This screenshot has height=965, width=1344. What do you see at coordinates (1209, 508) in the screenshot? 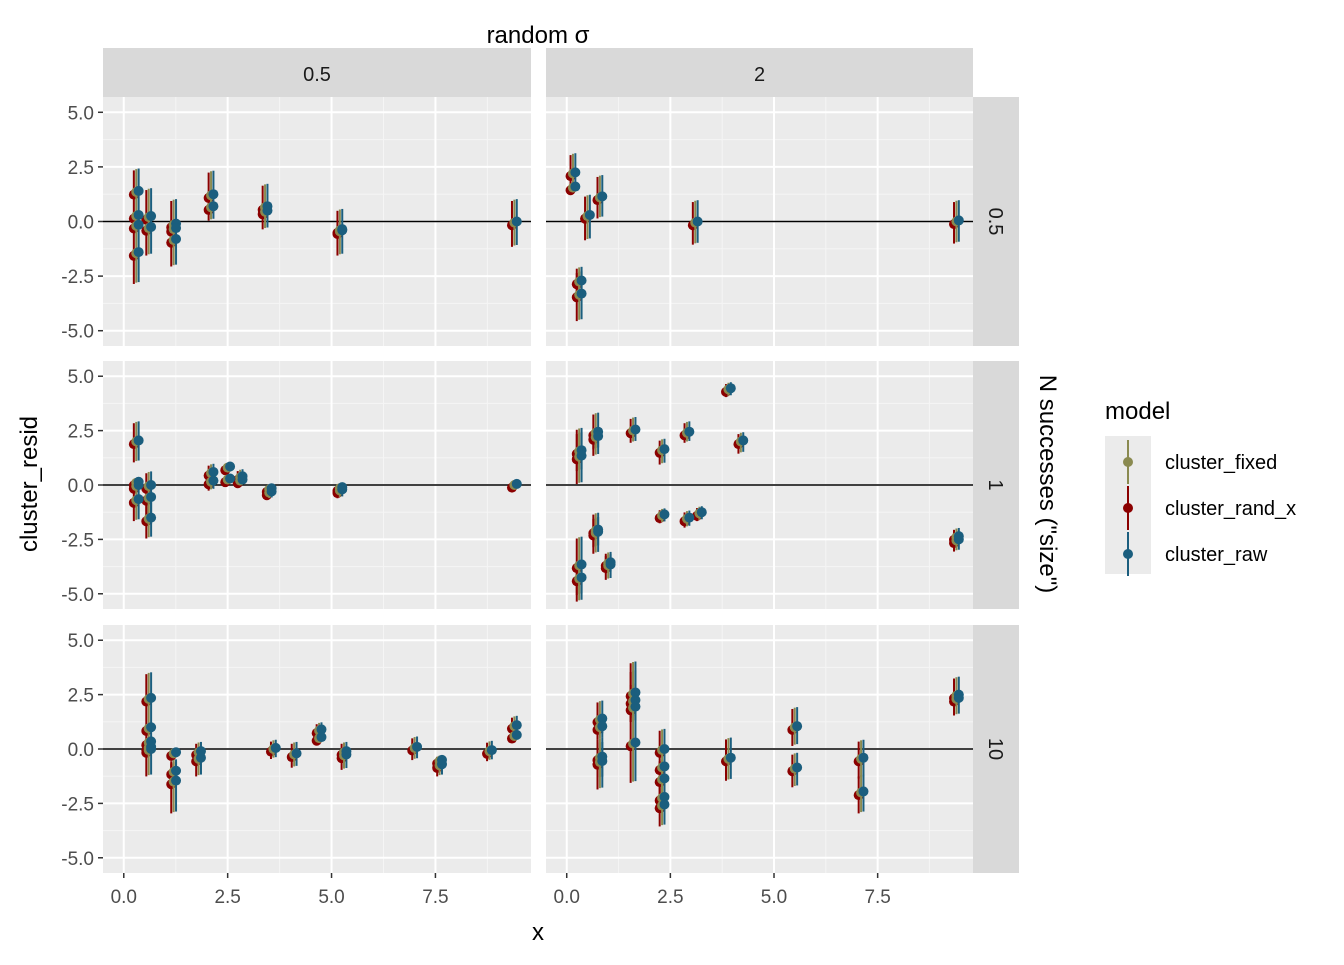
I see `legend-entries: cluster_fixed cluster_rand_x cluster_raw` at bounding box center [1209, 508].